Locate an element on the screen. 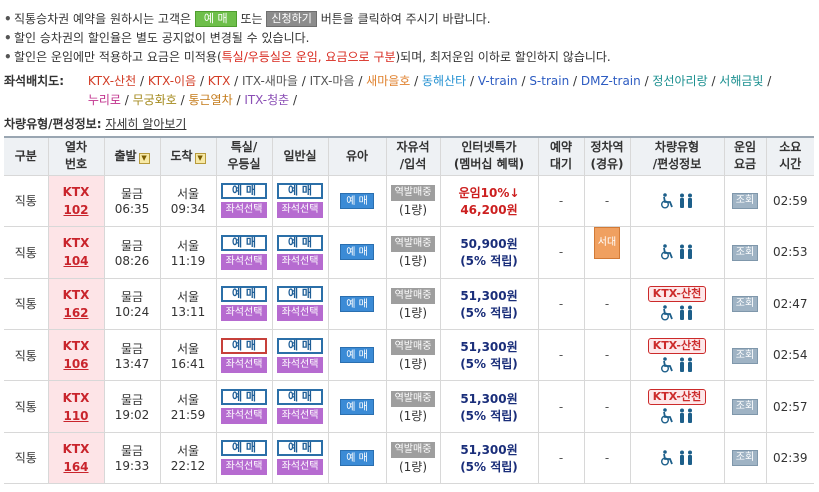 The width and height of the screenshot is (819, 492). seat-layout-link-9: DMZ-train is located at coordinates (610, 81).